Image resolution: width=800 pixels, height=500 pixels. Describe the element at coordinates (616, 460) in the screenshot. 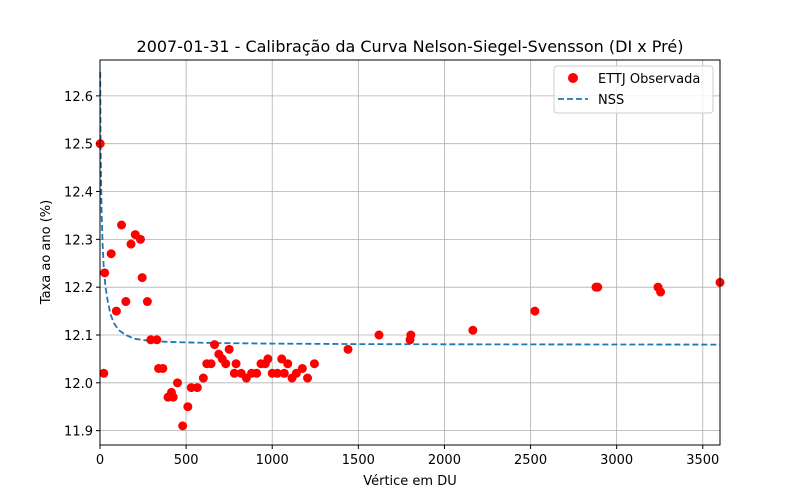

I see `x-tick-label: 3000` at that location.